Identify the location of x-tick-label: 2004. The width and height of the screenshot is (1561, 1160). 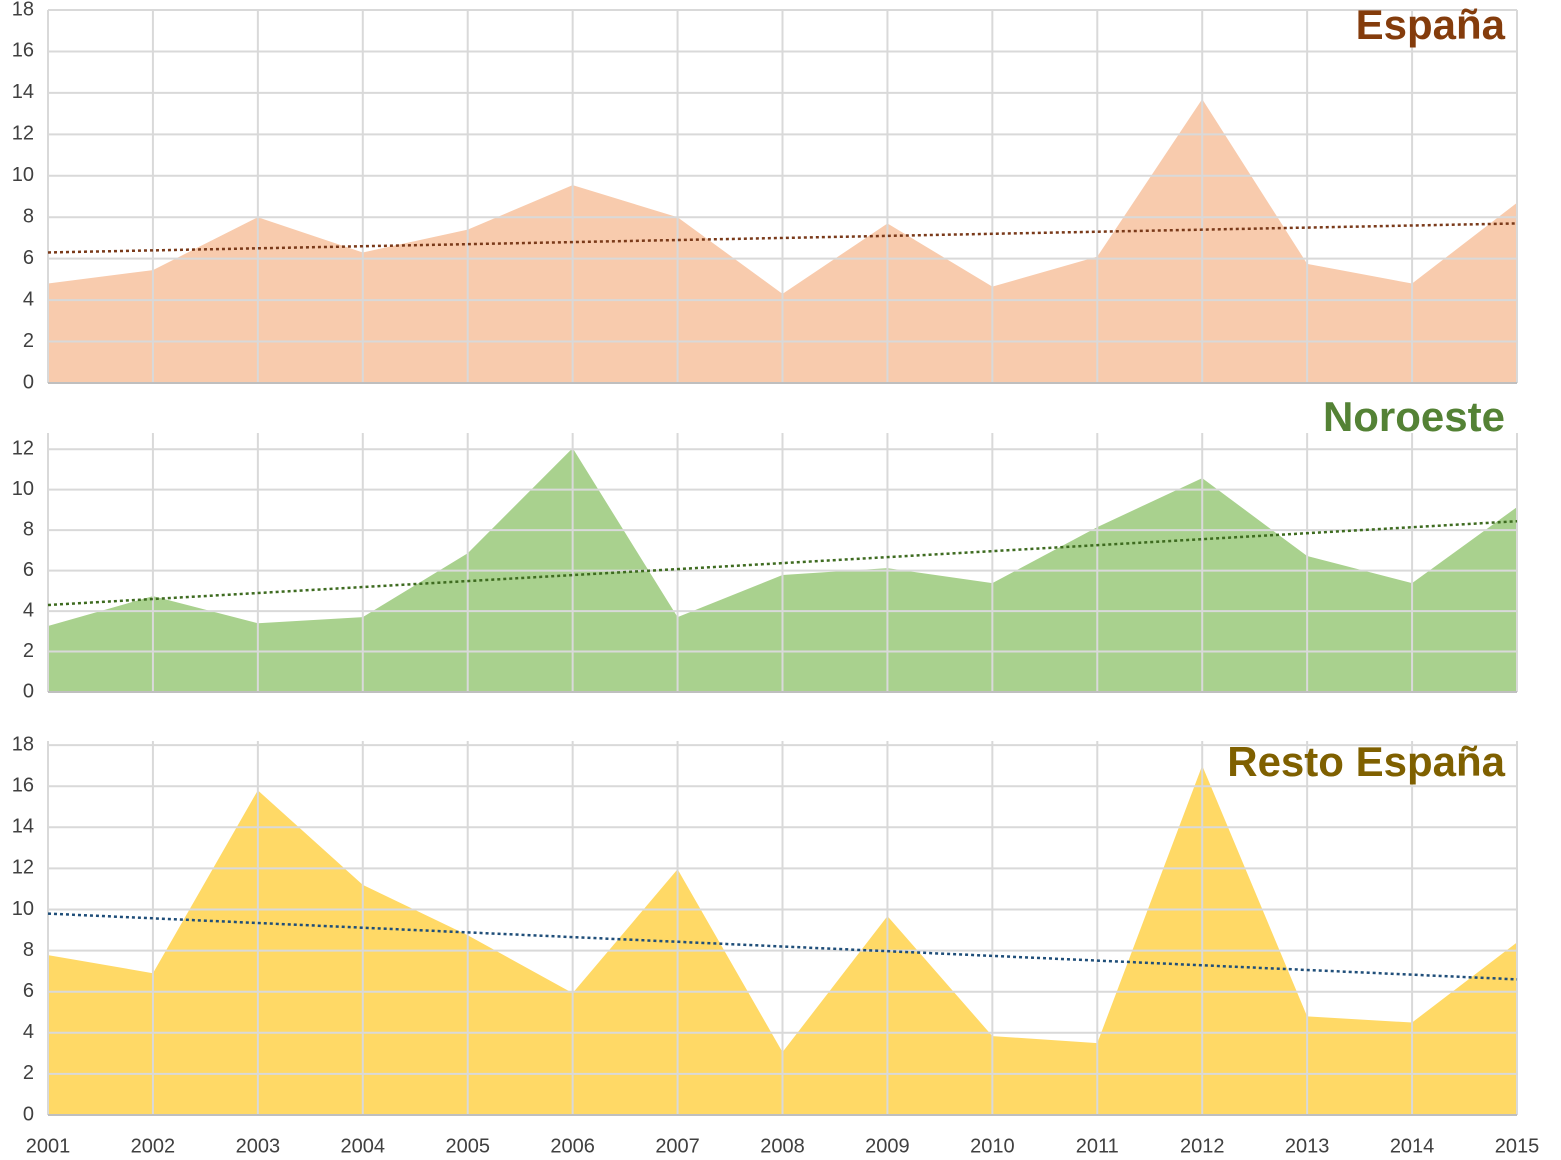
(363, 1146).